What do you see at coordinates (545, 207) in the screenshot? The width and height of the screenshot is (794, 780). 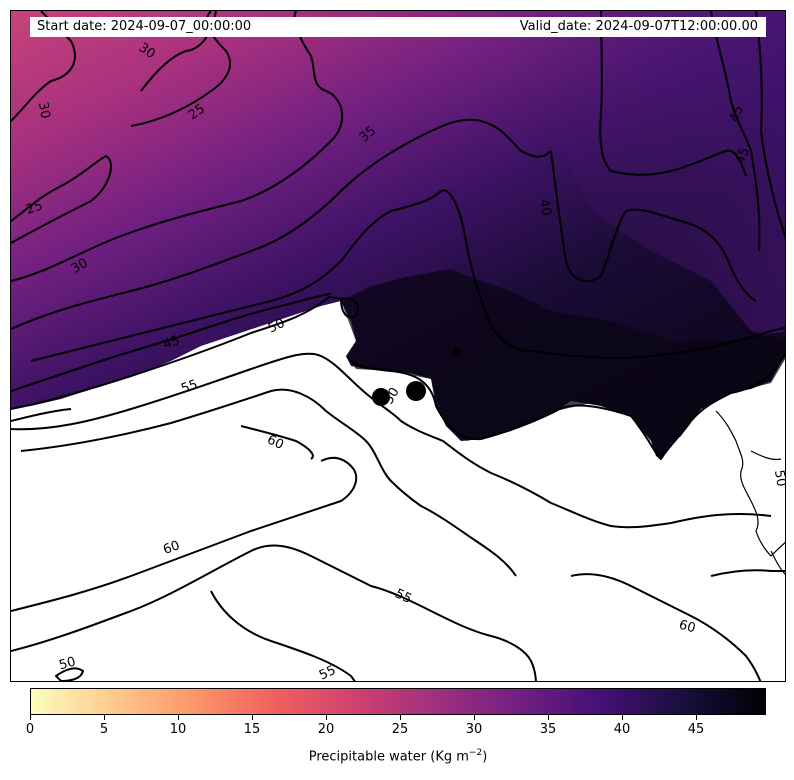 I see `contour-label: 40` at bounding box center [545, 207].